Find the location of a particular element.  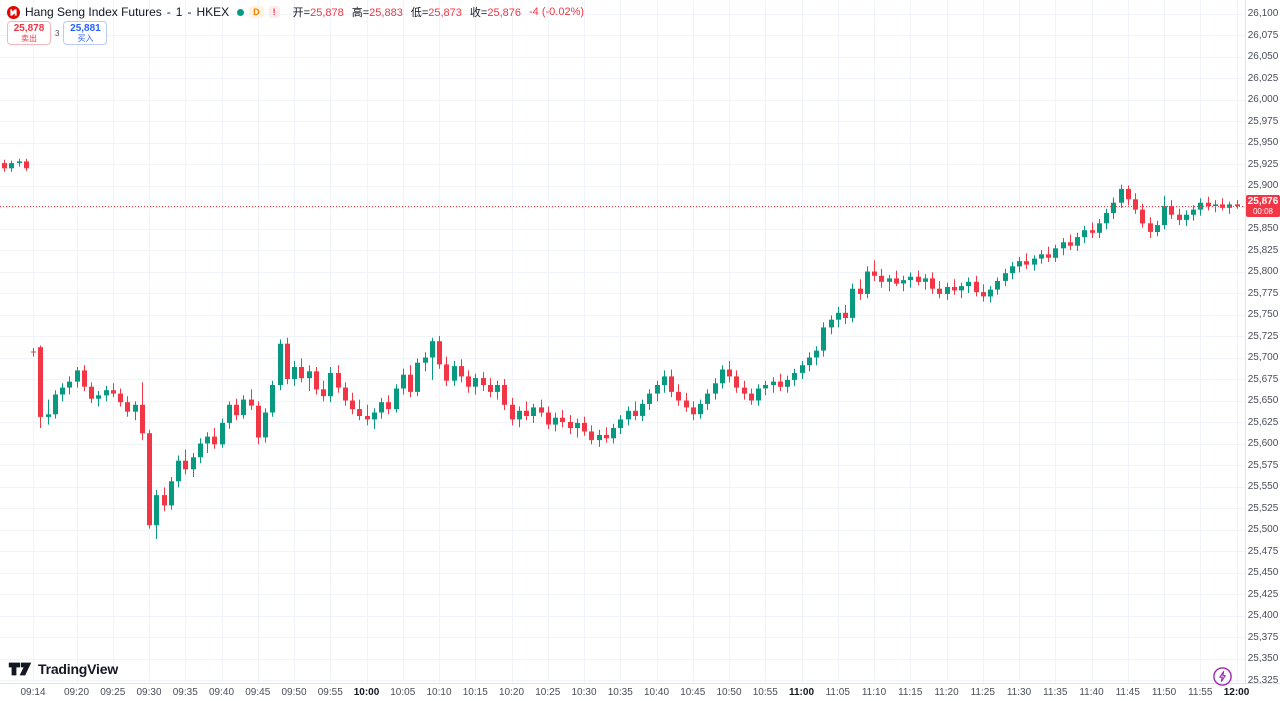

price-tick: 25,600 is located at coordinates (1263, 443).